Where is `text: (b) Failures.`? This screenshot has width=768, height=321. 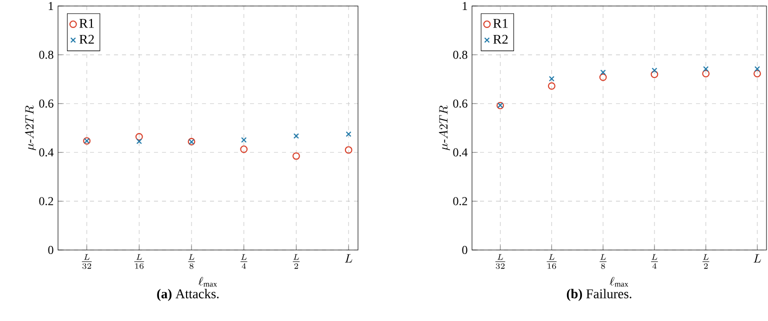
text: (b) Failures. is located at coordinates (599, 295).